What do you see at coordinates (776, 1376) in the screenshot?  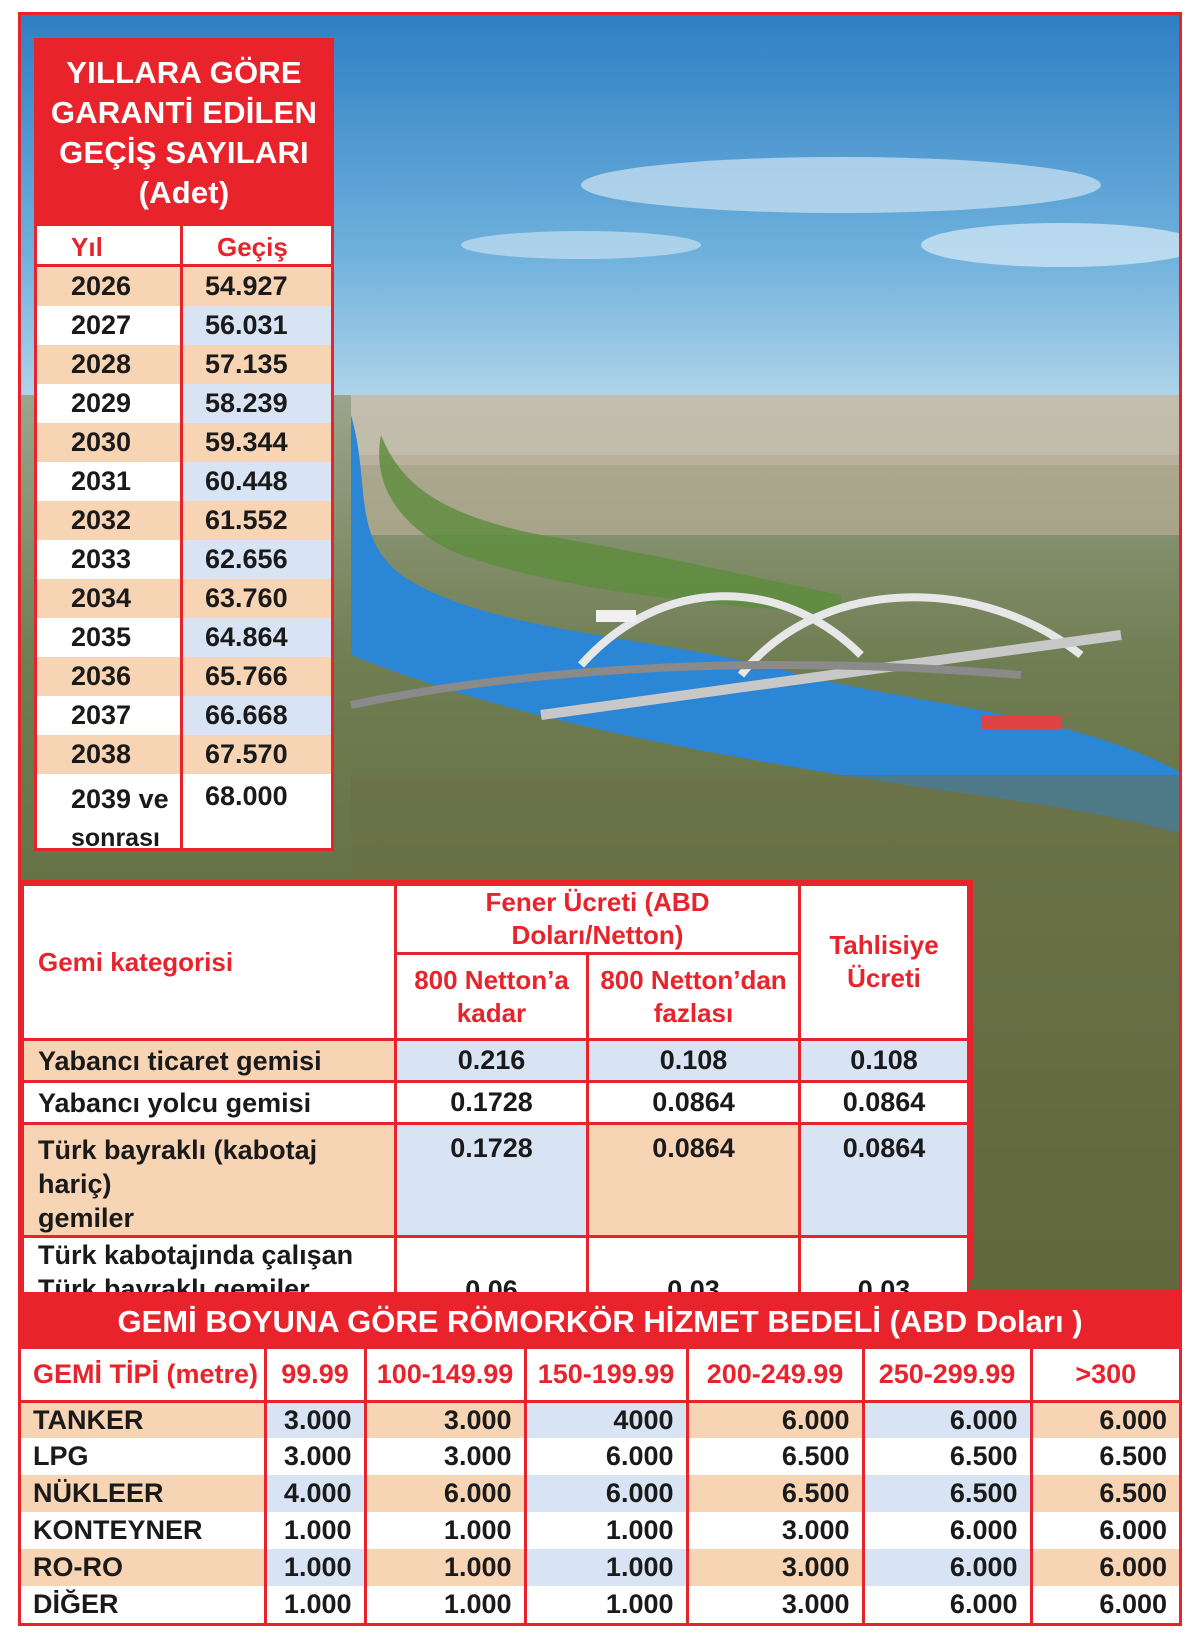 I see `length-header: 200-249.99` at bounding box center [776, 1376].